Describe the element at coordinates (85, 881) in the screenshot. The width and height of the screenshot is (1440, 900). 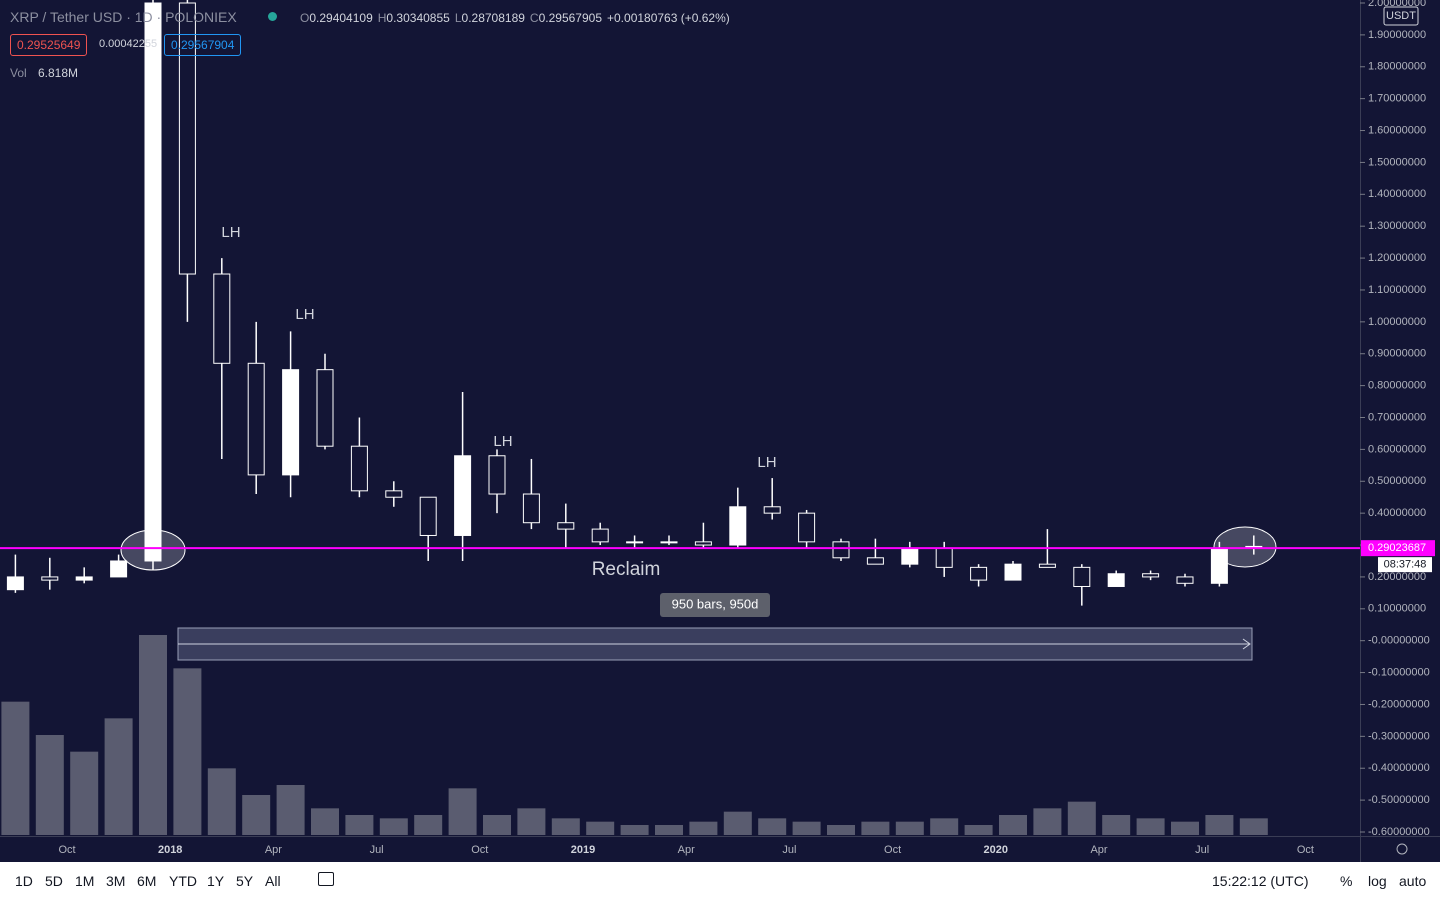
I see `range-button: 1M` at that location.